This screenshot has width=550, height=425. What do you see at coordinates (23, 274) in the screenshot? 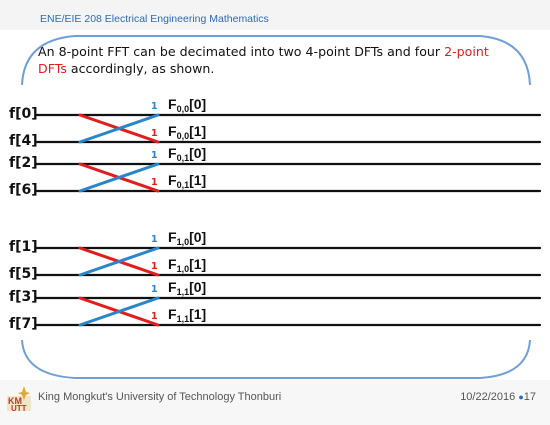
I see `input-label: f[5]` at bounding box center [23, 274].